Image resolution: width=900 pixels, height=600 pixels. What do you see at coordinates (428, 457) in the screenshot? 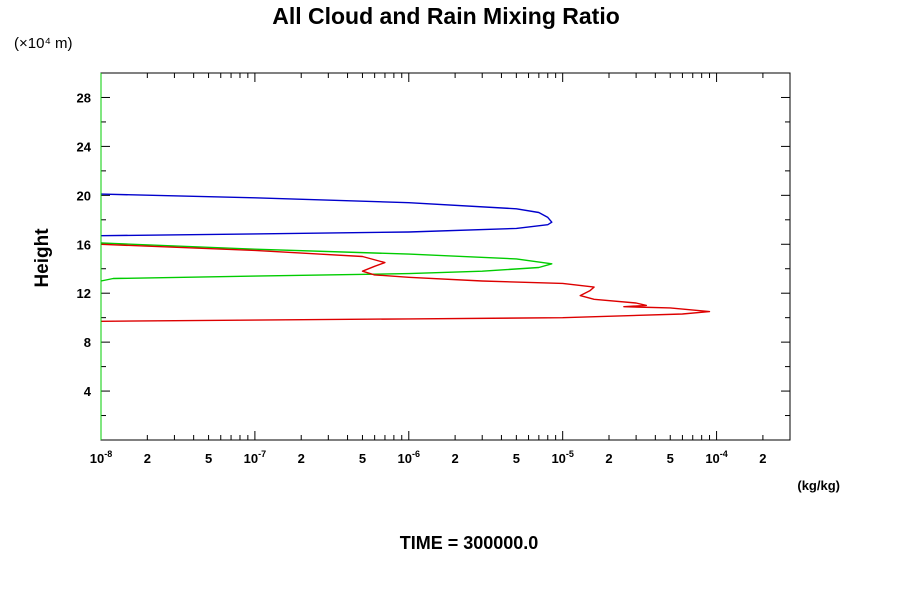
I see `x-tick-labels: 10⁻⁸ 10⁻⁷ 10⁻⁶ 10⁻⁵ 10⁻⁴ 2 5 2 5 2 5 2 5 2` at bounding box center [428, 457].